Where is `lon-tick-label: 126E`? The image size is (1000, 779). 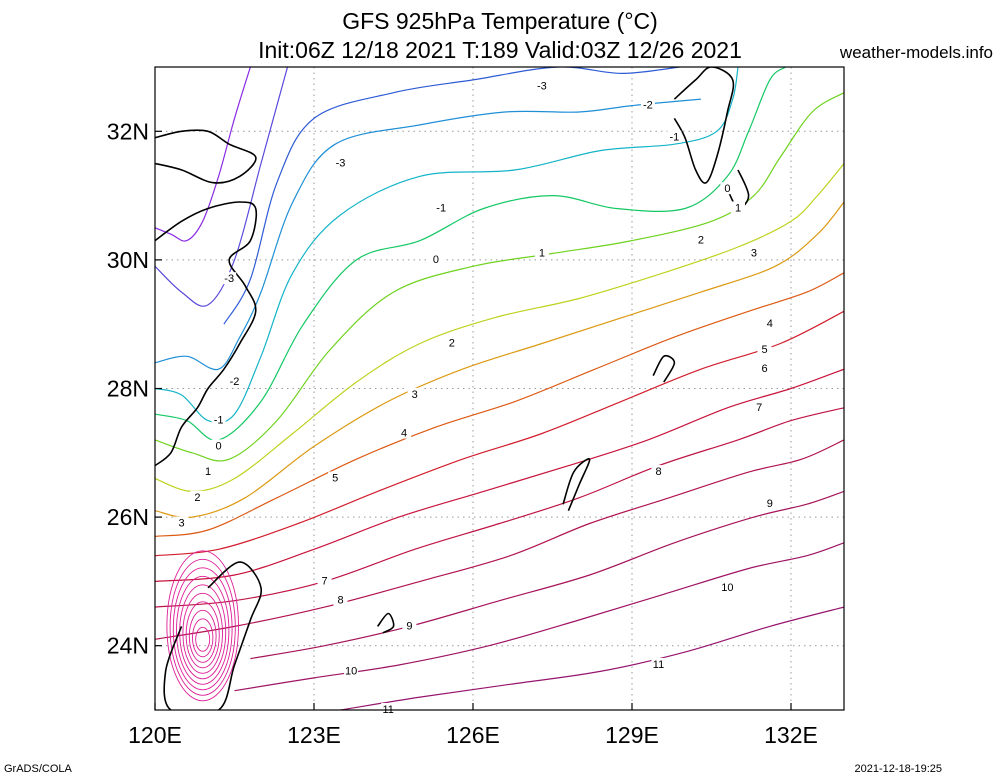 lon-tick-label: 126E is located at coordinates (473, 735).